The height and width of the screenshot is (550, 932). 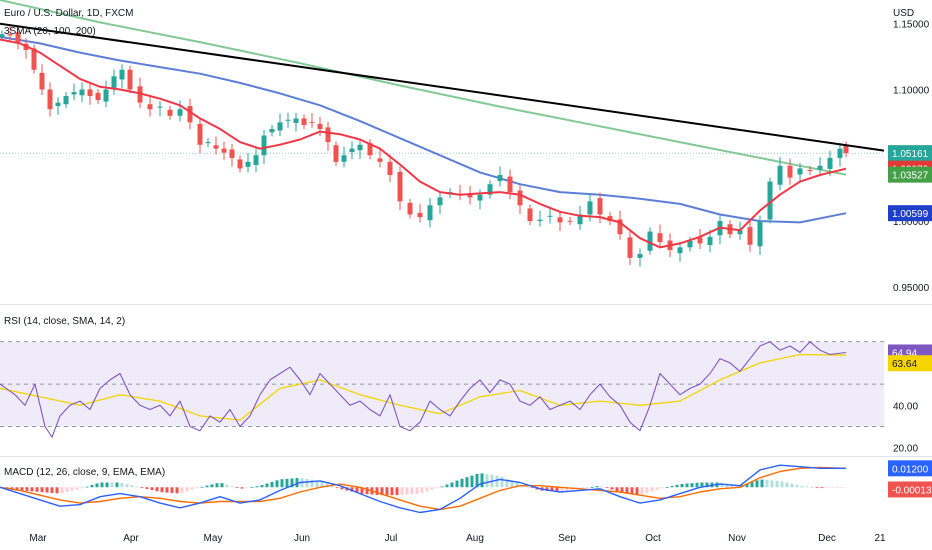 What do you see at coordinates (905, 449) in the screenshot?
I see `rsi-y-tick: 20.00` at bounding box center [905, 449].